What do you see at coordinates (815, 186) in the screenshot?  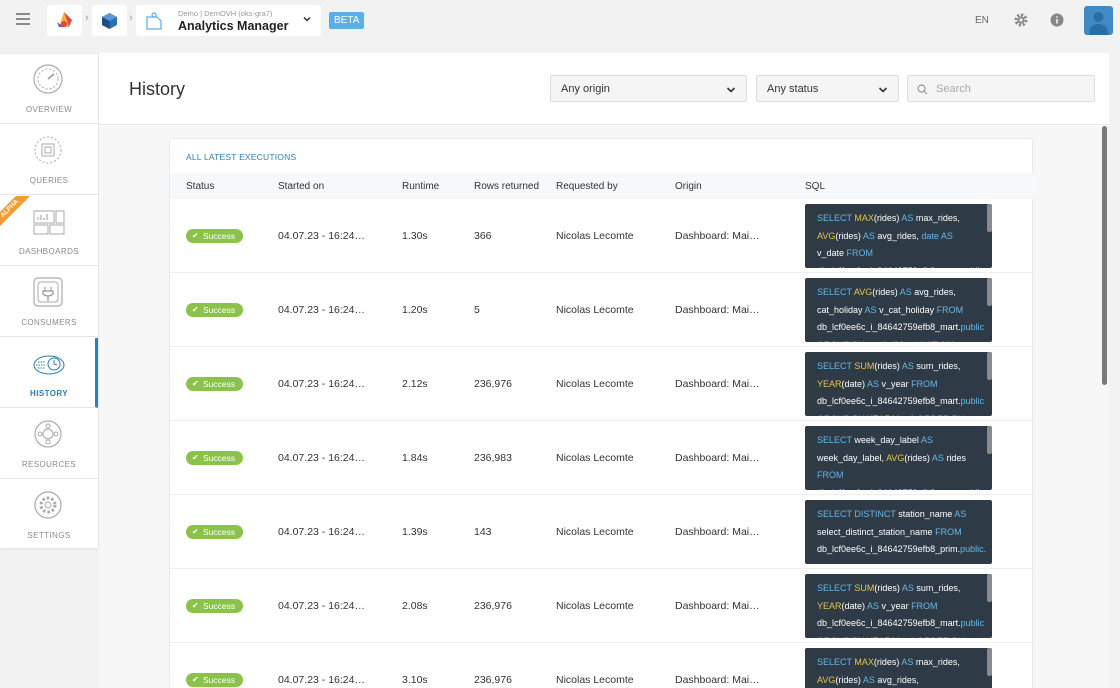 I see `column-header-sql: SQL` at bounding box center [815, 186].